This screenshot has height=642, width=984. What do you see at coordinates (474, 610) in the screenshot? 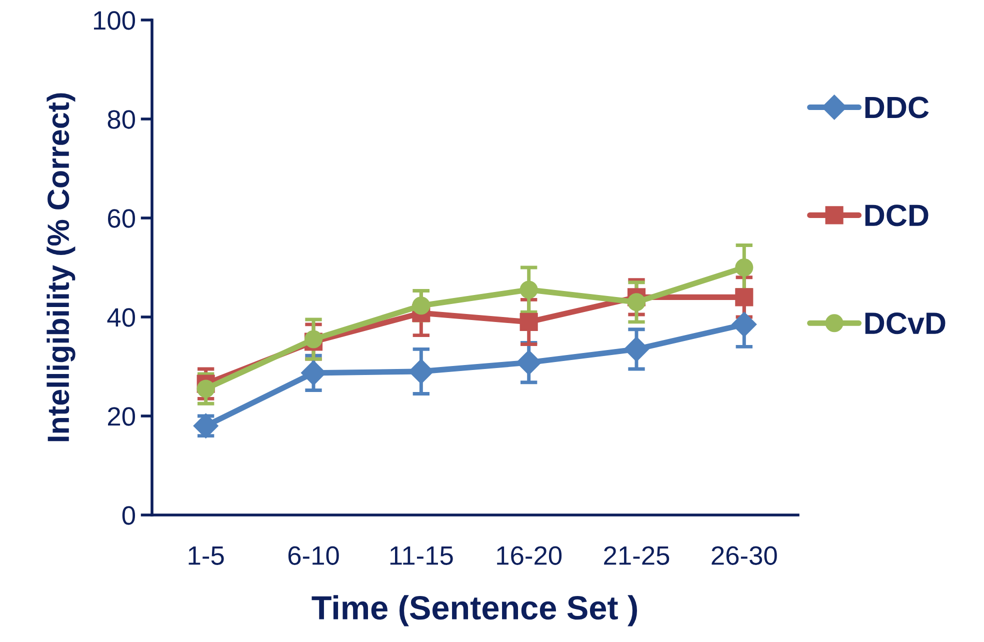
I see `x-axis-title: Time (Sentence Set )` at bounding box center [474, 610].